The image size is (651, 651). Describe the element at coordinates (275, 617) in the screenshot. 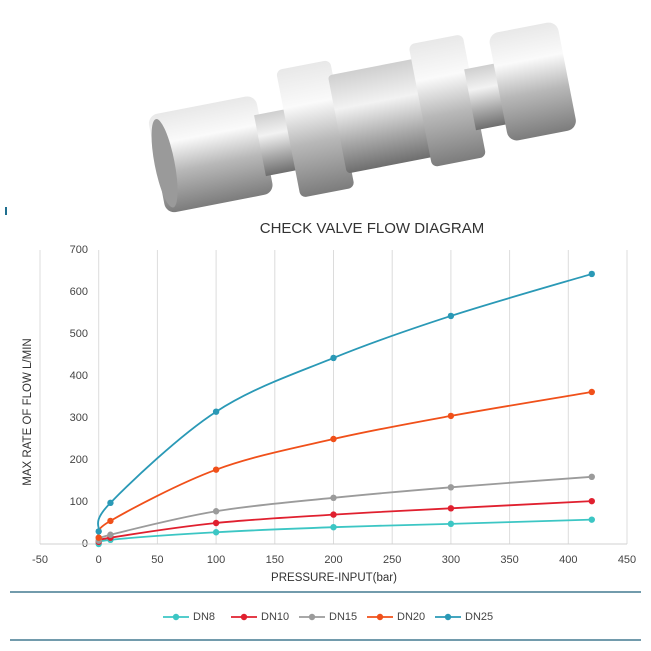

I see `legend-label: DN10` at that location.